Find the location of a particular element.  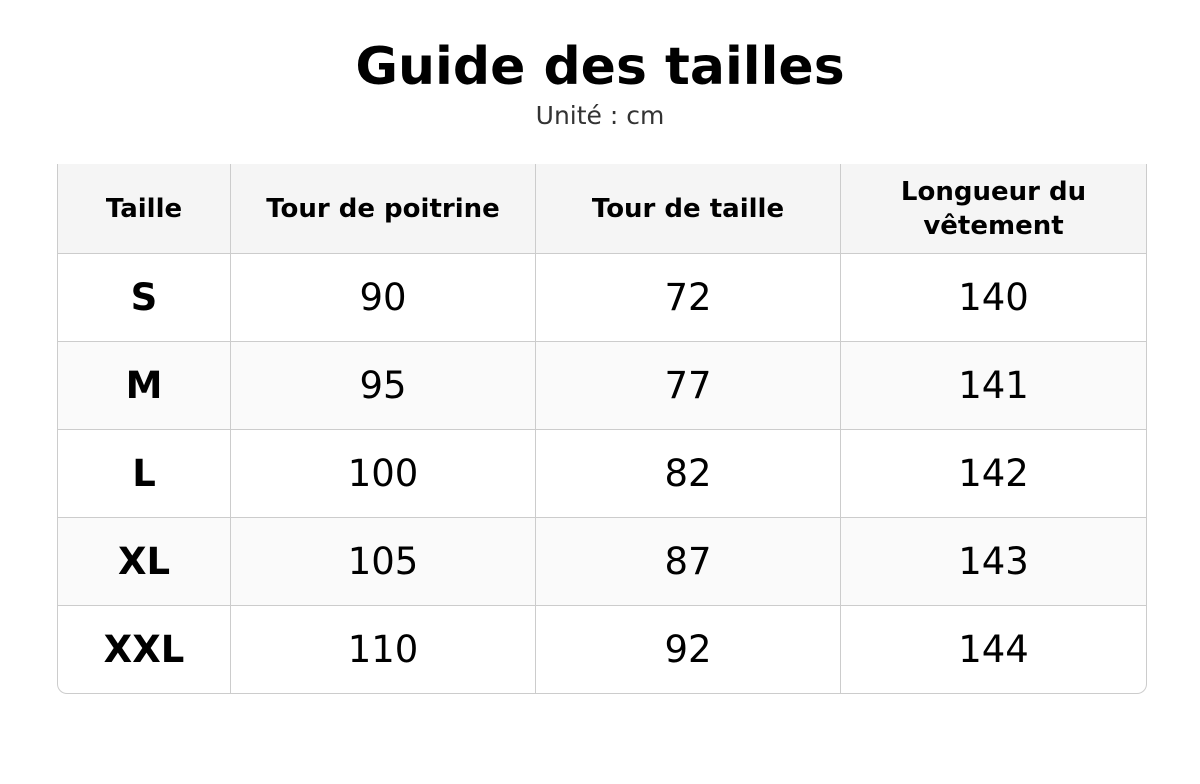

table-row: M 95 77 141 is located at coordinates (602, 385).